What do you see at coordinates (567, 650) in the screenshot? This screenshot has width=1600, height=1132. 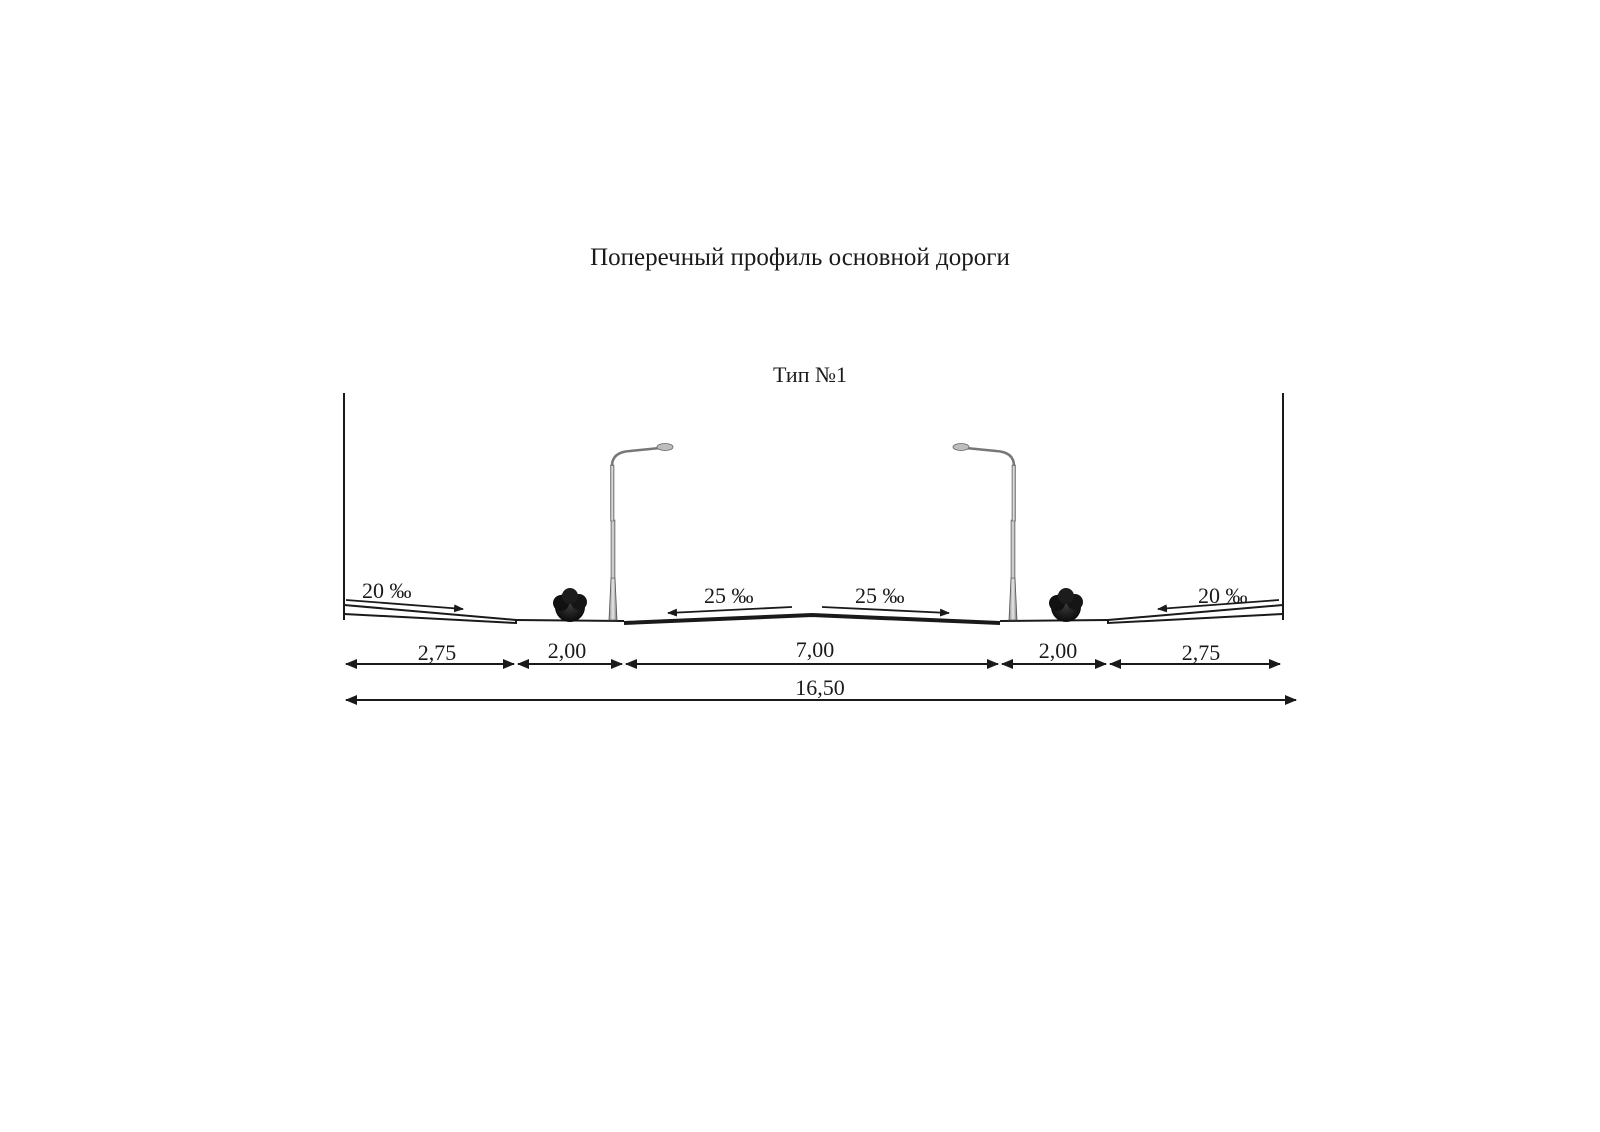 I see `dim-label-left-green-strip: 2,00` at bounding box center [567, 650].